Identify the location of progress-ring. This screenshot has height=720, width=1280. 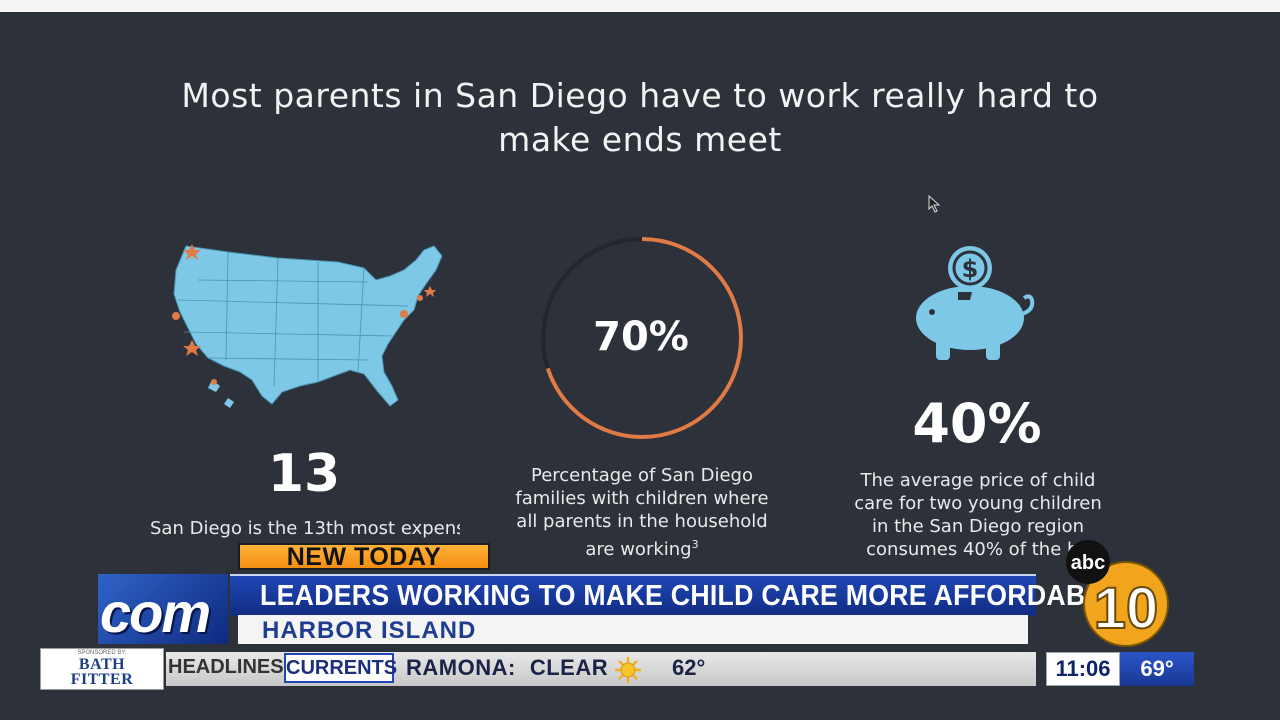
(642, 338).